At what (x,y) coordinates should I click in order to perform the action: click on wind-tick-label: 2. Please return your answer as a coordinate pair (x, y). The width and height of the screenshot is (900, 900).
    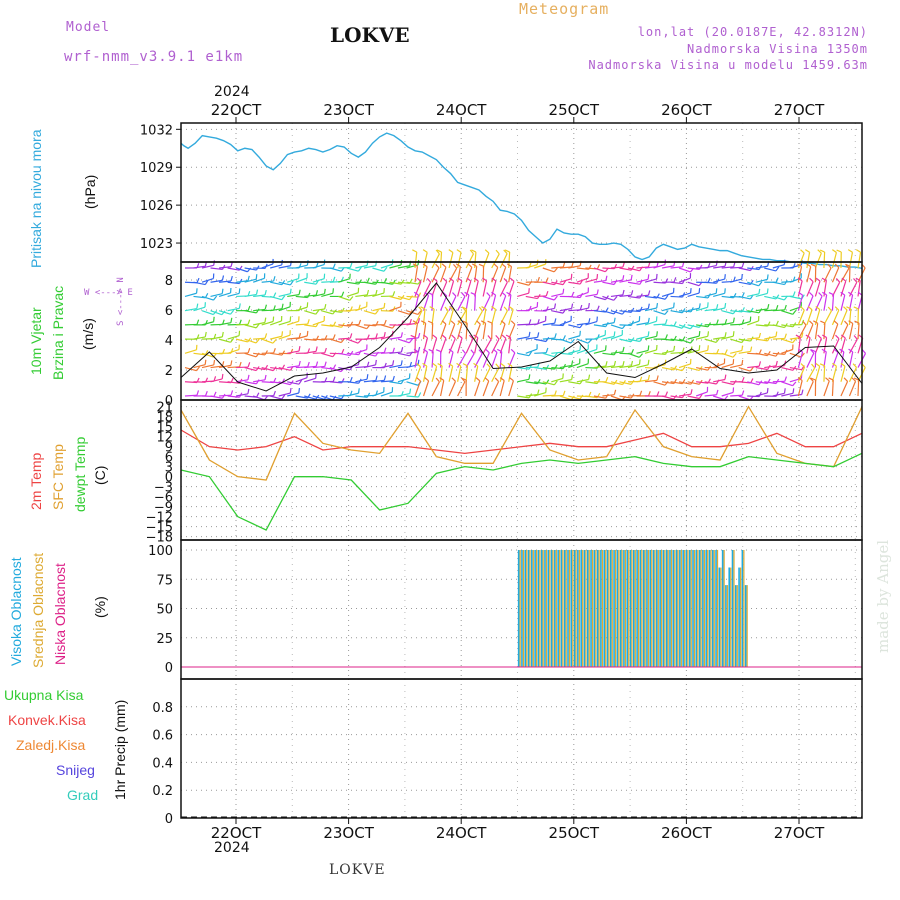
    Looking at the image, I should click on (169, 371).